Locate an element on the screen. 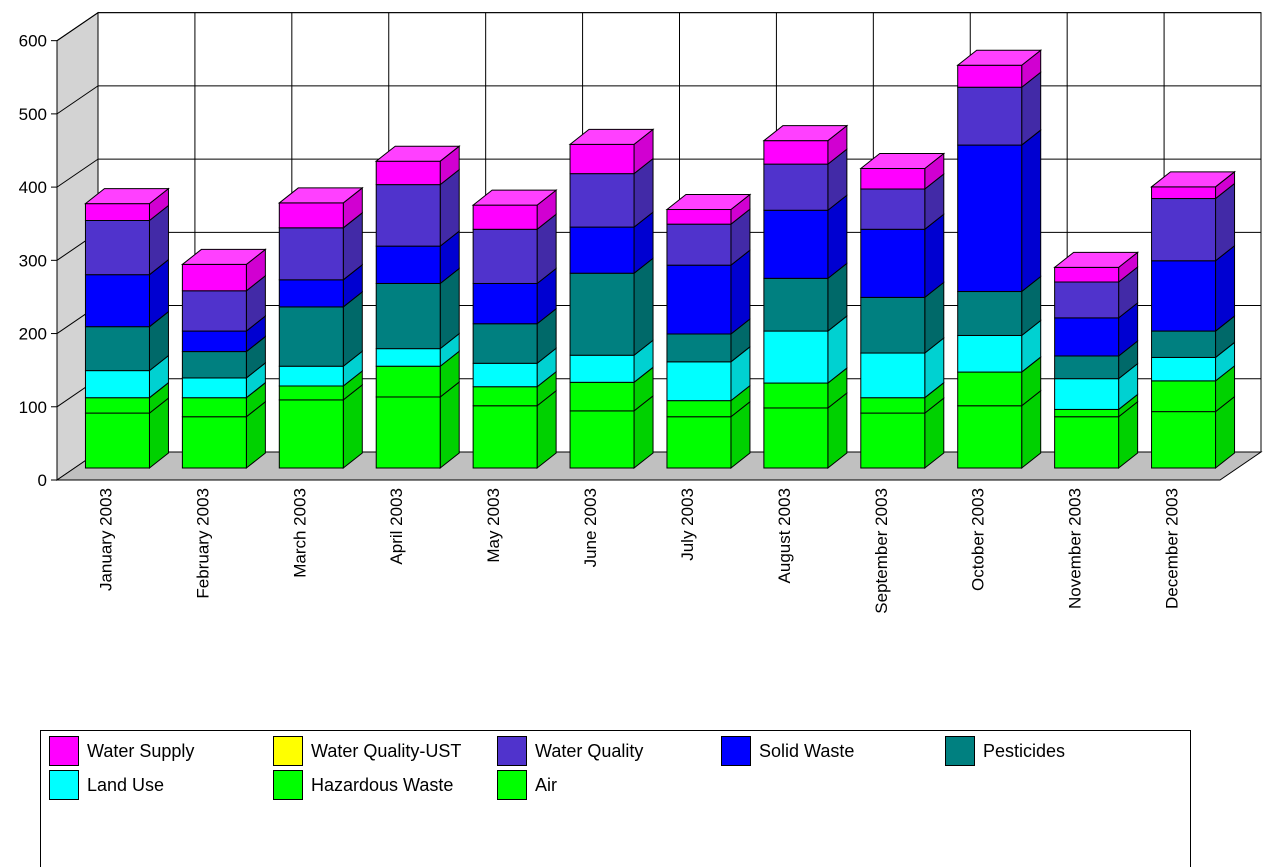 This screenshot has width=1267, height=867. legend-item-water-supply: Water Supply is located at coordinates (121, 751).